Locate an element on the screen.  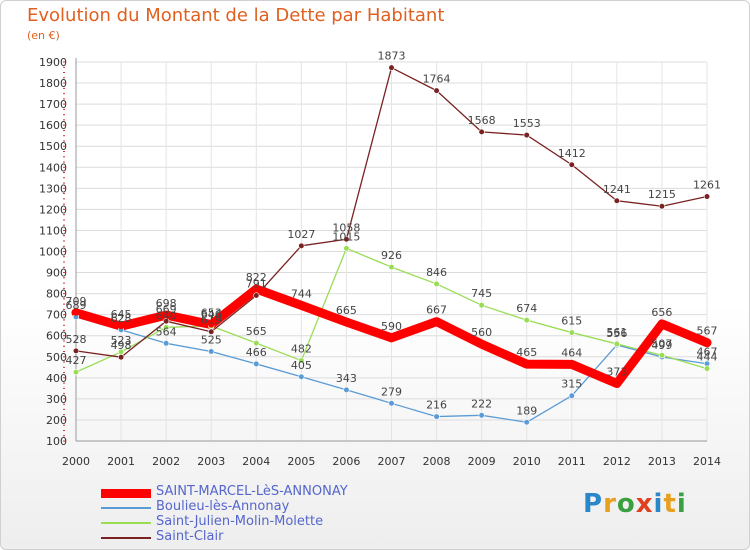
x-tick-label: 2014 is located at coordinates (707, 461).